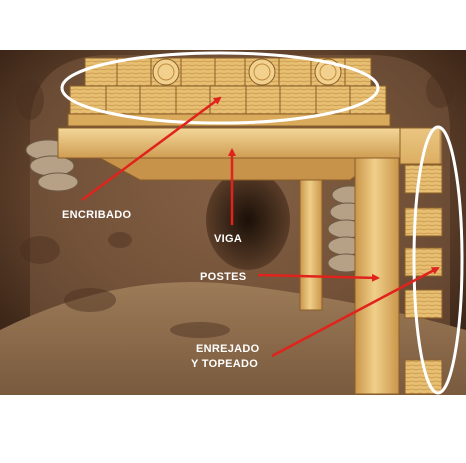 This screenshot has width=466, height=463. What do you see at coordinates (228, 349) in the screenshot?
I see `label-enrejado-line1: ENREJADO` at bounding box center [228, 349].